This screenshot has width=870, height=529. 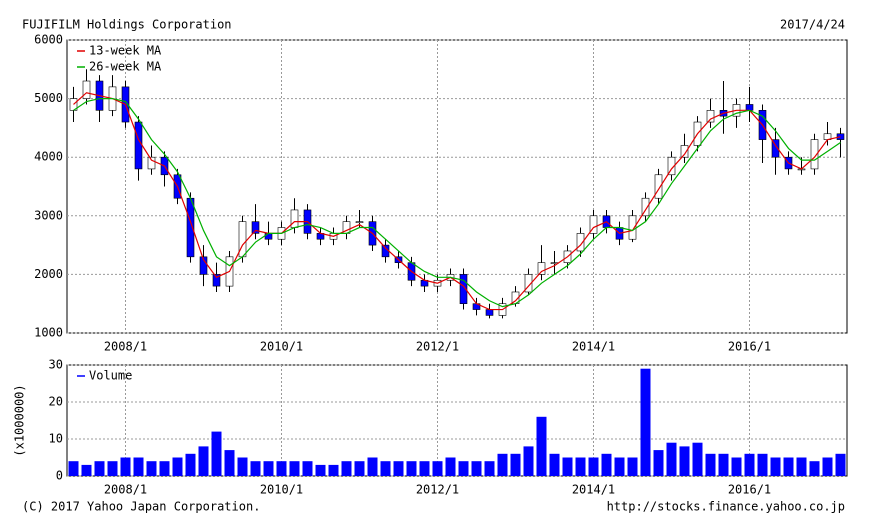 What do you see at coordinates (48, 98) in the screenshot?
I see `y-tick-label: 5000` at bounding box center [48, 98].